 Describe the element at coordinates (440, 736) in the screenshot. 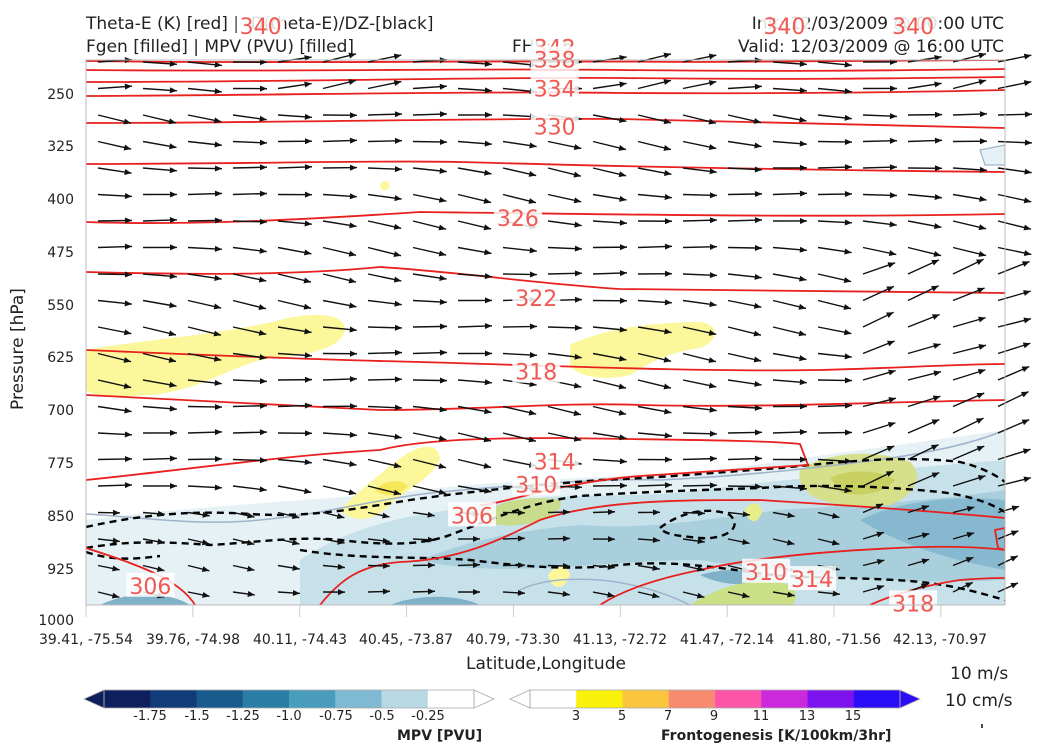

I see `mpv-colorbar-title: MPV [PVU]` at that location.